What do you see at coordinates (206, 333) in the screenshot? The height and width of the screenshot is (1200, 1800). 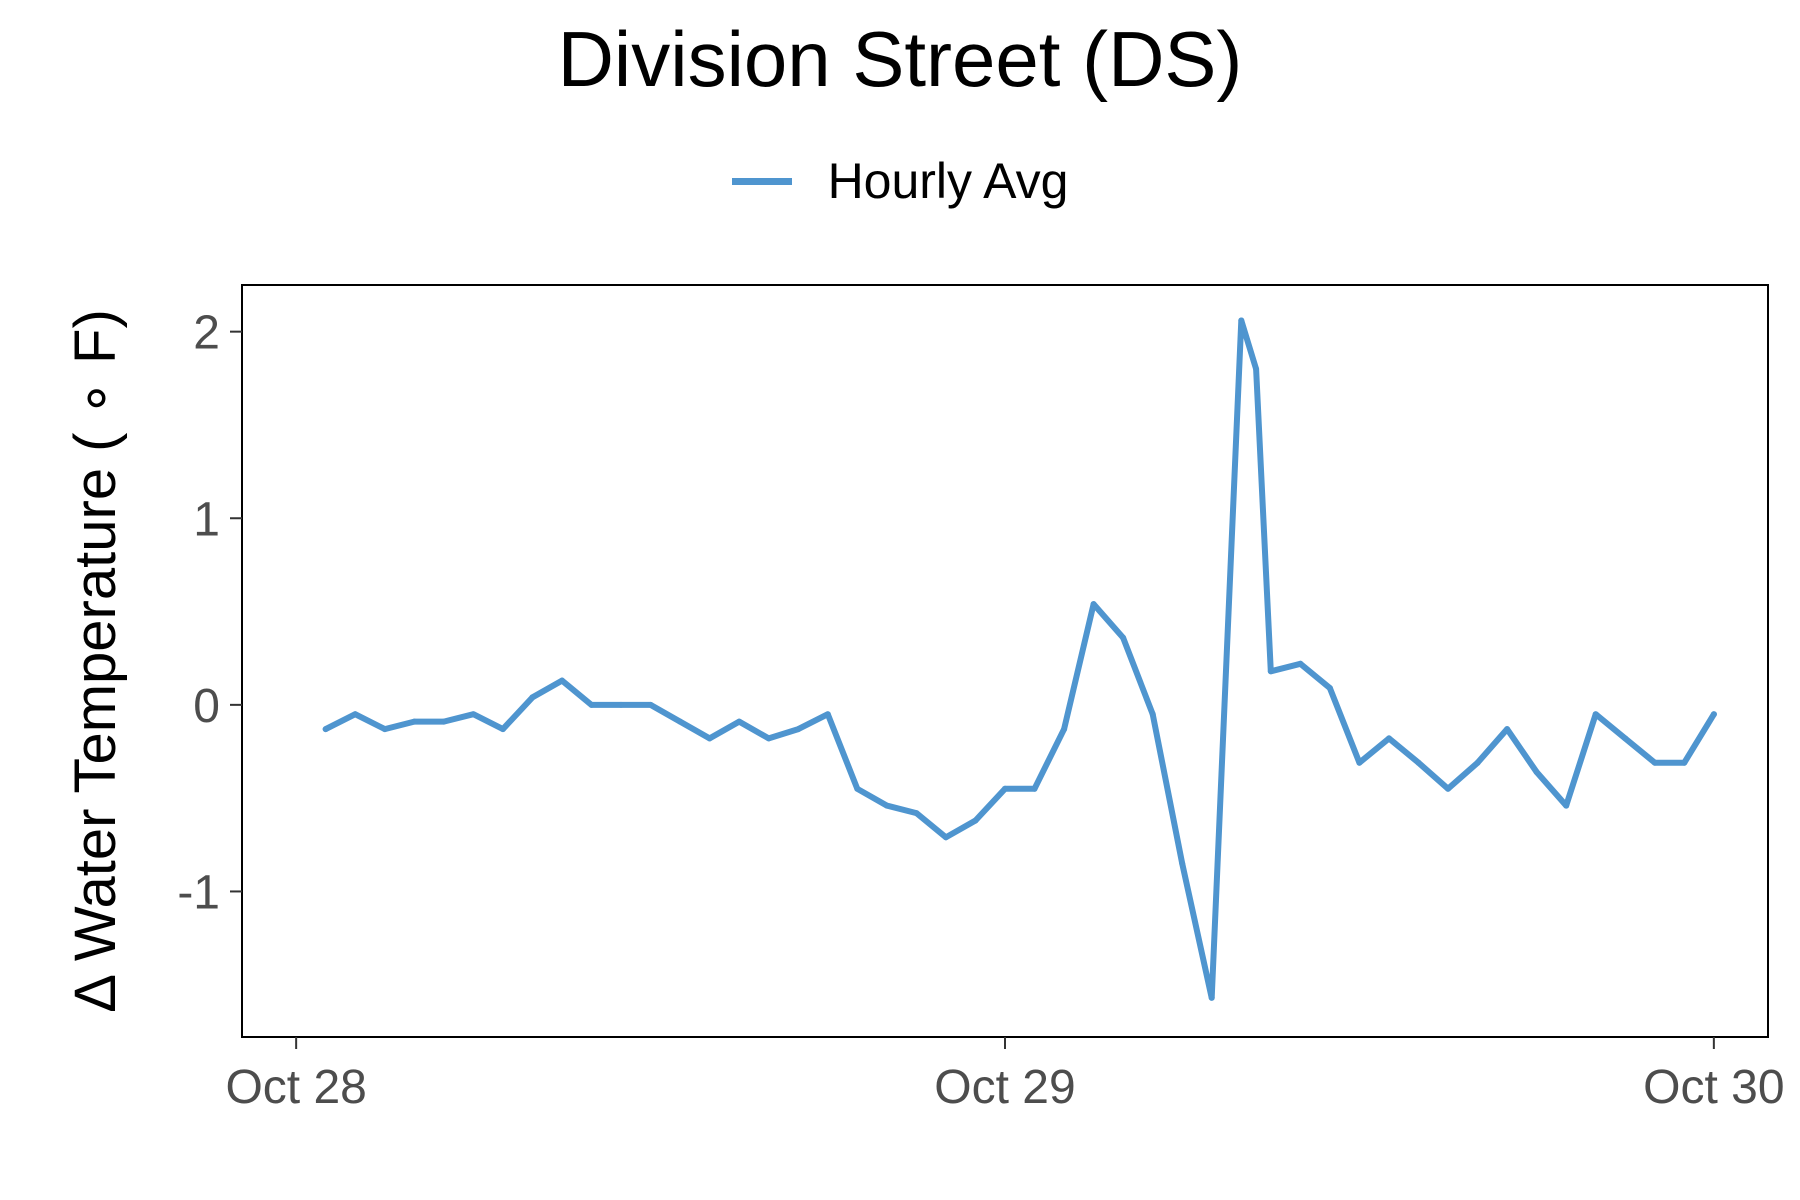 I see `y-tick-label: 2` at bounding box center [206, 333].